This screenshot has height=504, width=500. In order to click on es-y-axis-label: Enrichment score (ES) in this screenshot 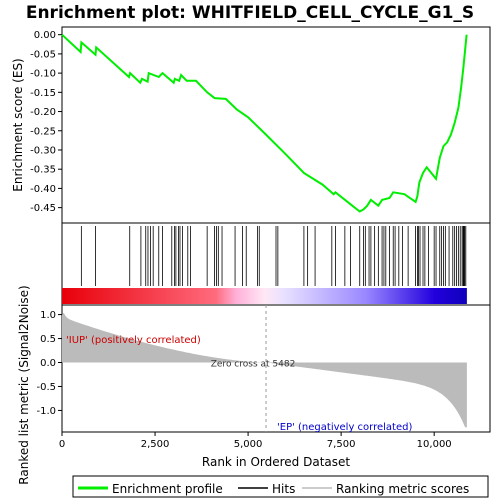, I will do `click(18, 124)`.